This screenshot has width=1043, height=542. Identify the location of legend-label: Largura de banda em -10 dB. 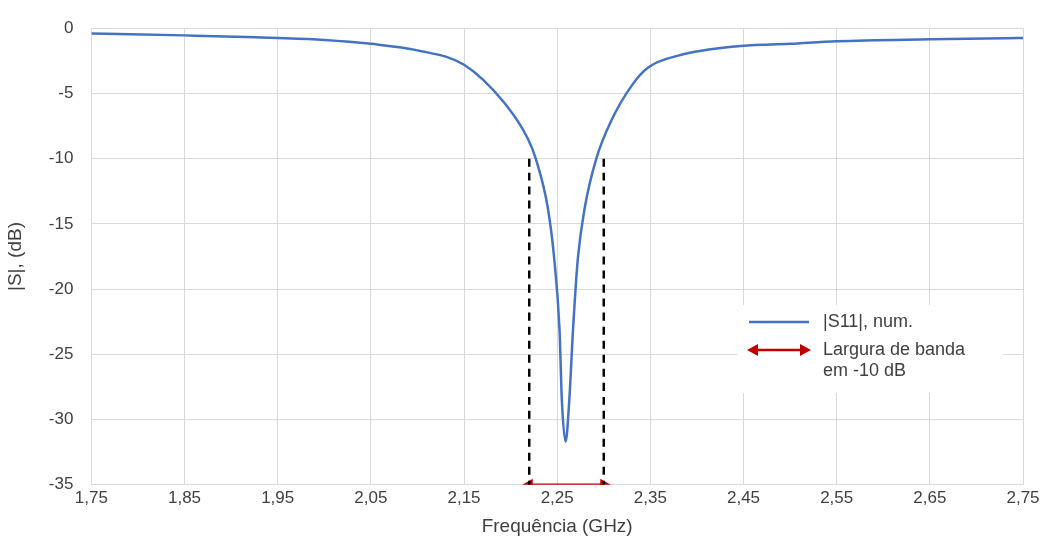
(895, 360).